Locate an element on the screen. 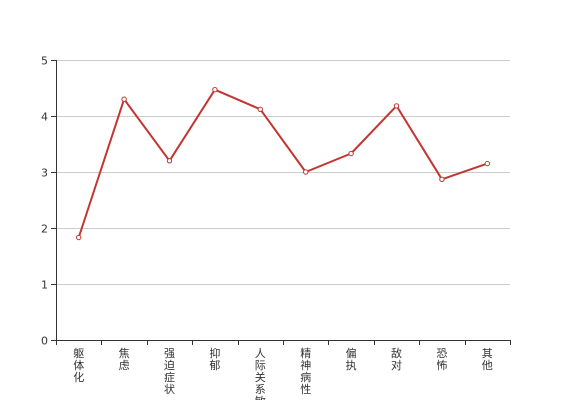 The image size is (567, 404). x-tick-label: 其他 is located at coordinates (487, 359).